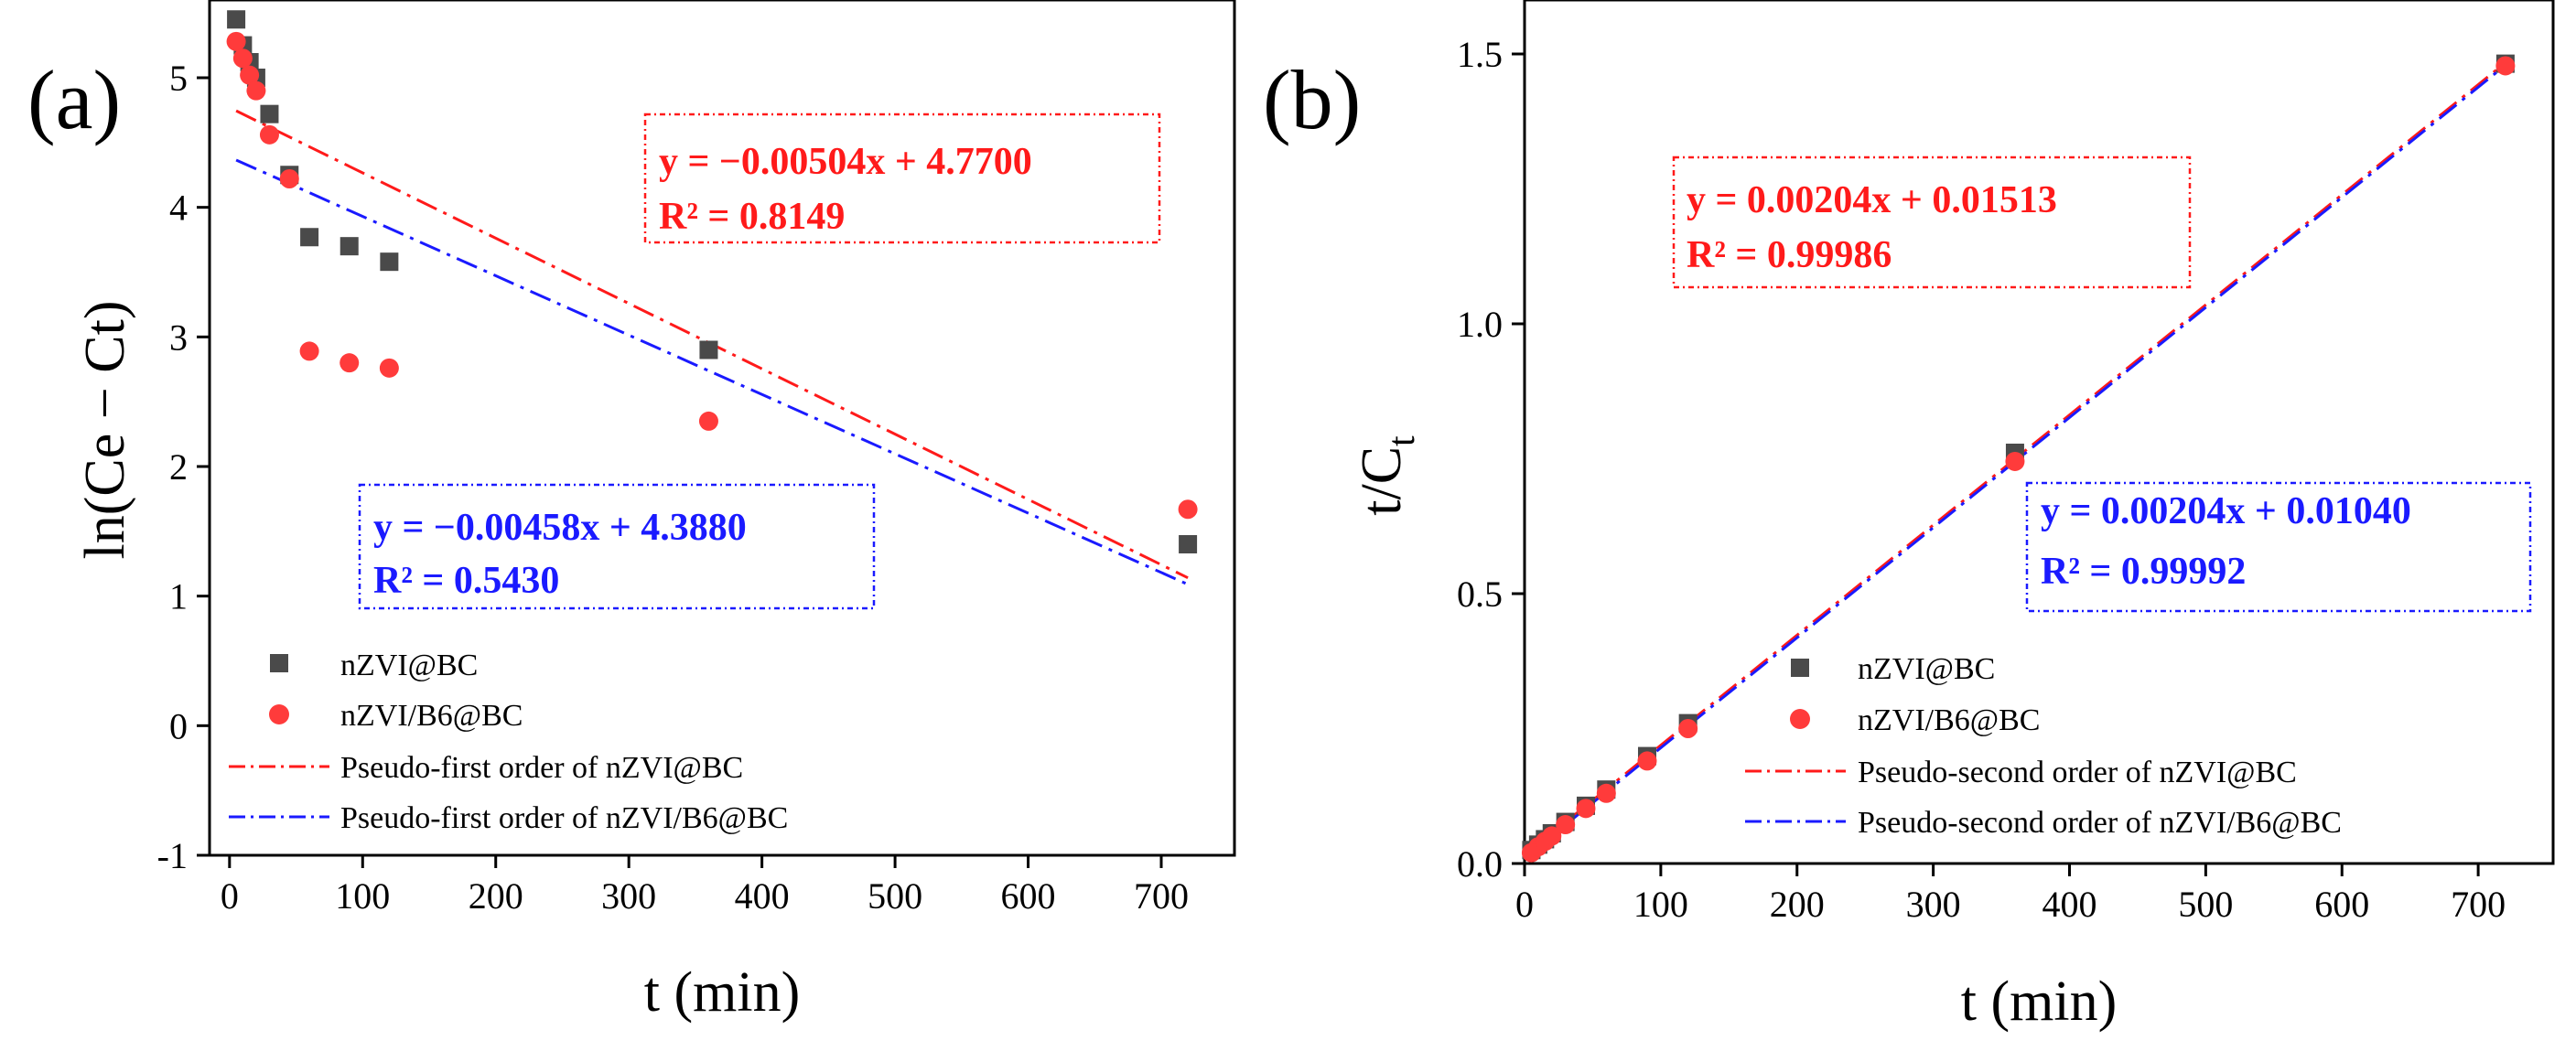 This screenshot has width=2576, height=1062. What do you see at coordinates (178, 596) in the screenshot?
I see `y-tick-label: 1` at bounding box center [178, 596].